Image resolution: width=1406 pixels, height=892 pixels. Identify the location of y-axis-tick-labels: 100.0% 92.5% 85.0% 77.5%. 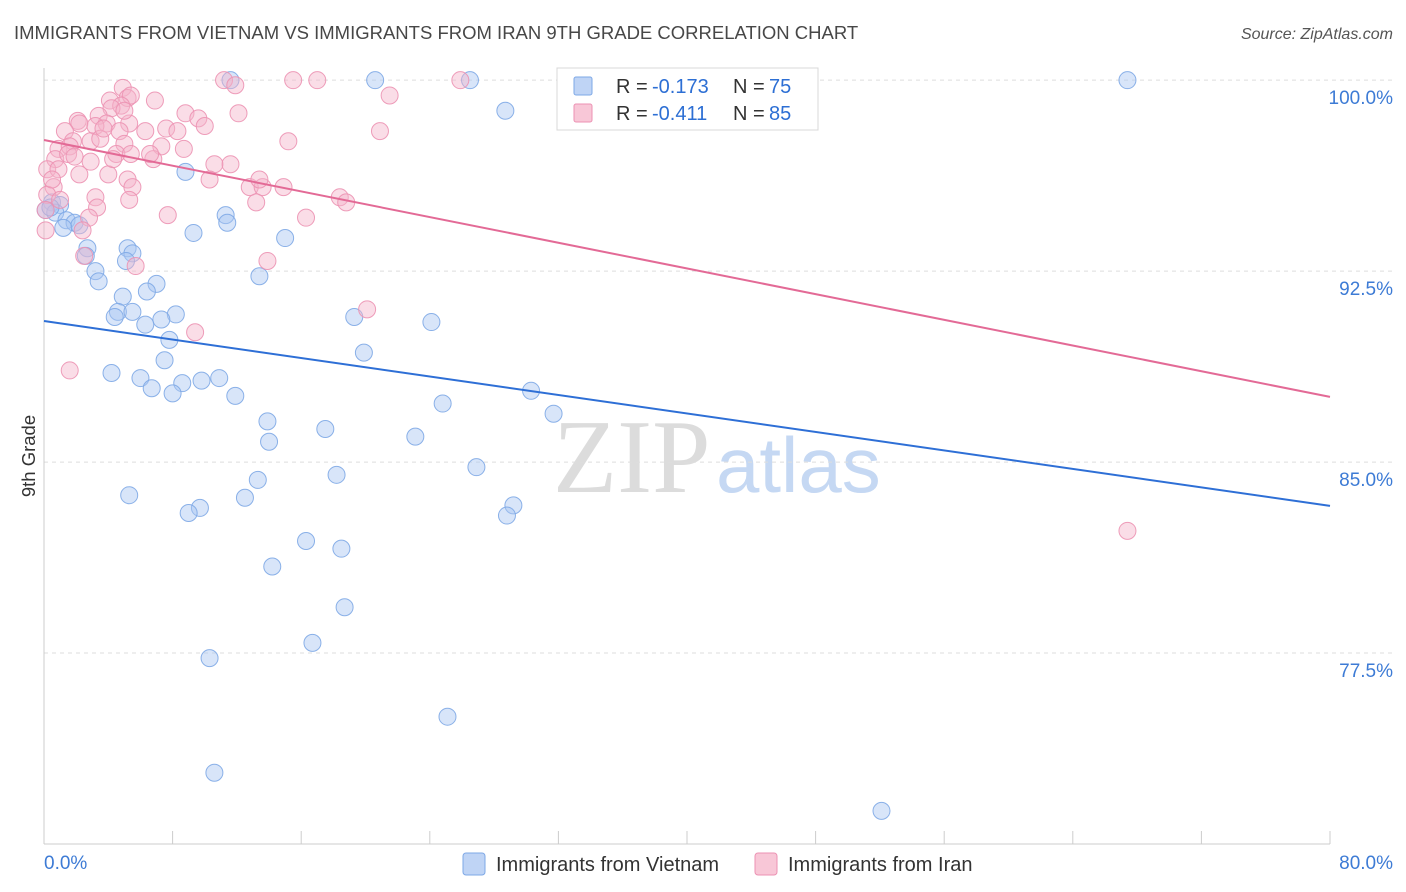
(1361, 385).